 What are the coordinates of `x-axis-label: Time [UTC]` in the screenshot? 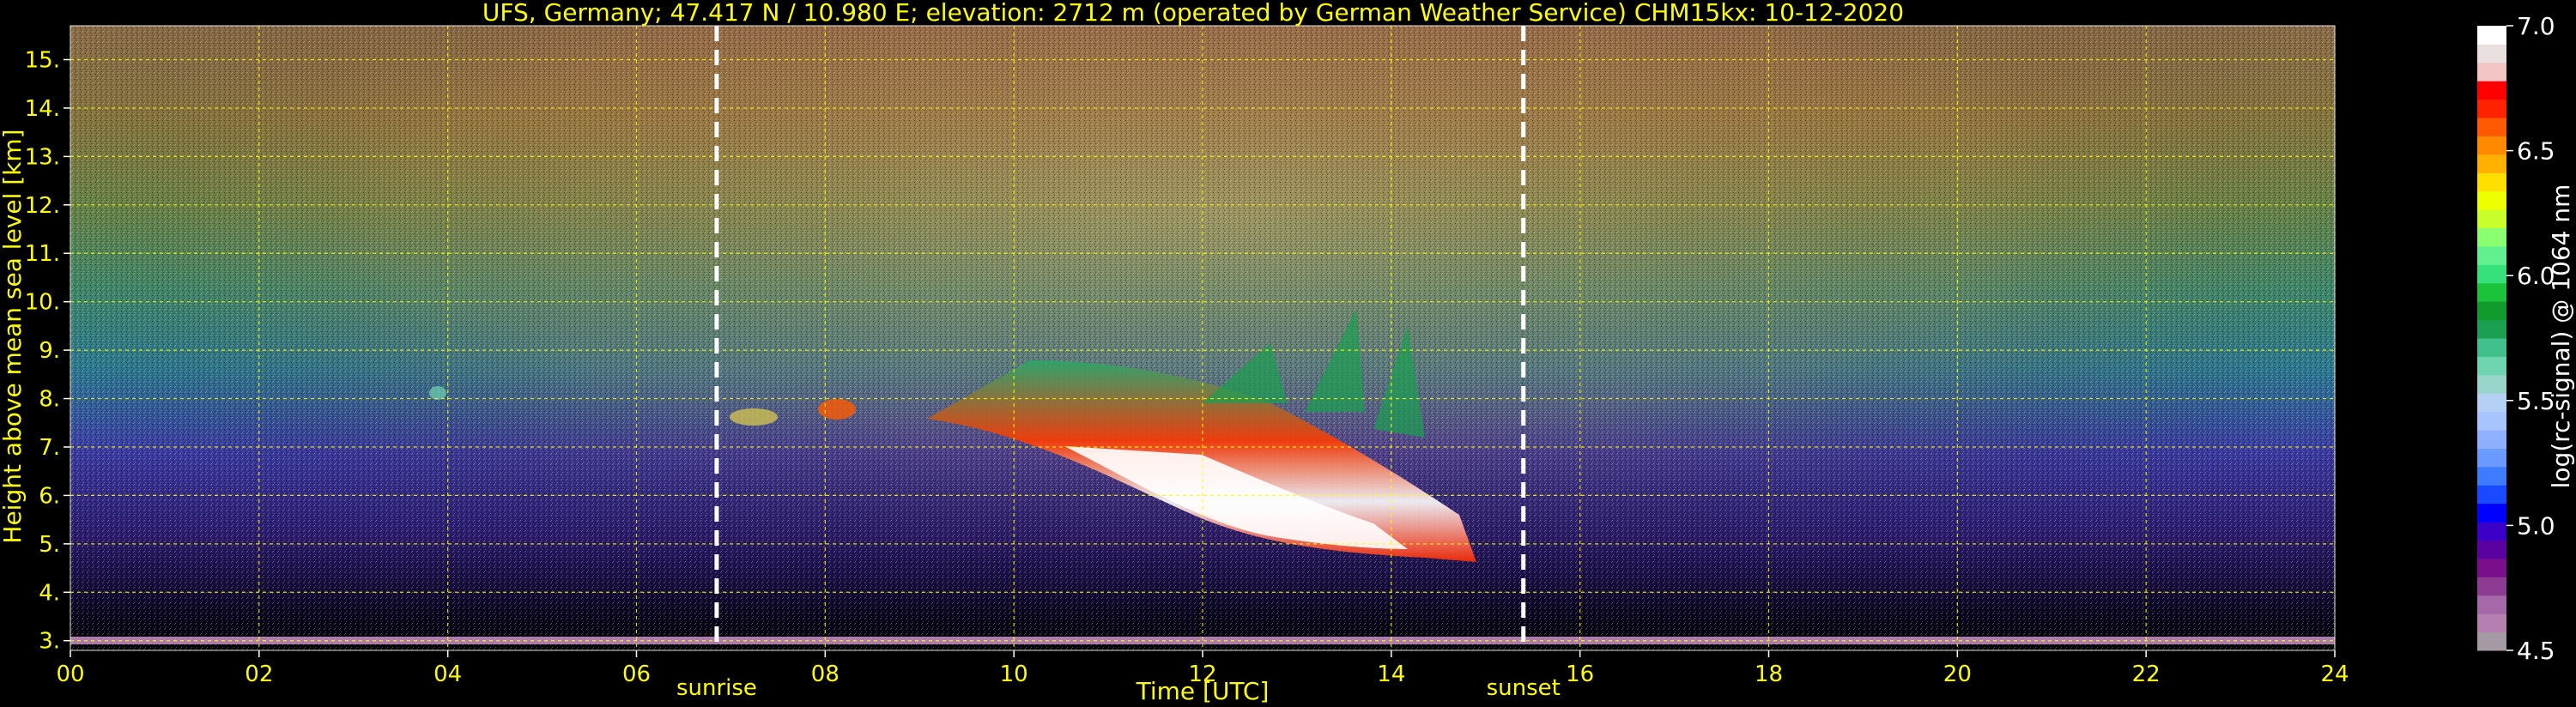 It's located at (1203, 691).